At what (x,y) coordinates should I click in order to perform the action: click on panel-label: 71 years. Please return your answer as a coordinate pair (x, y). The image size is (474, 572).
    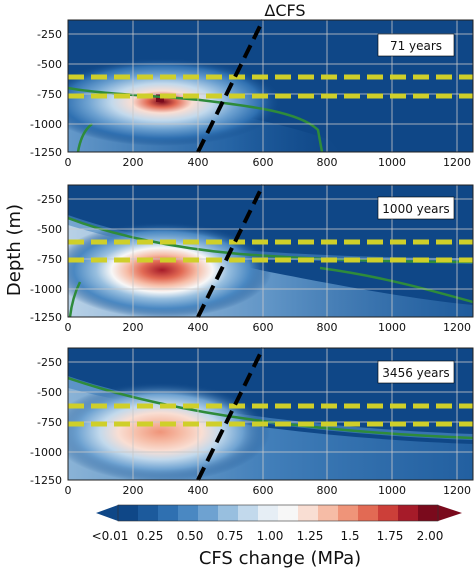
    Looking at the image, I should click on (416, 46).